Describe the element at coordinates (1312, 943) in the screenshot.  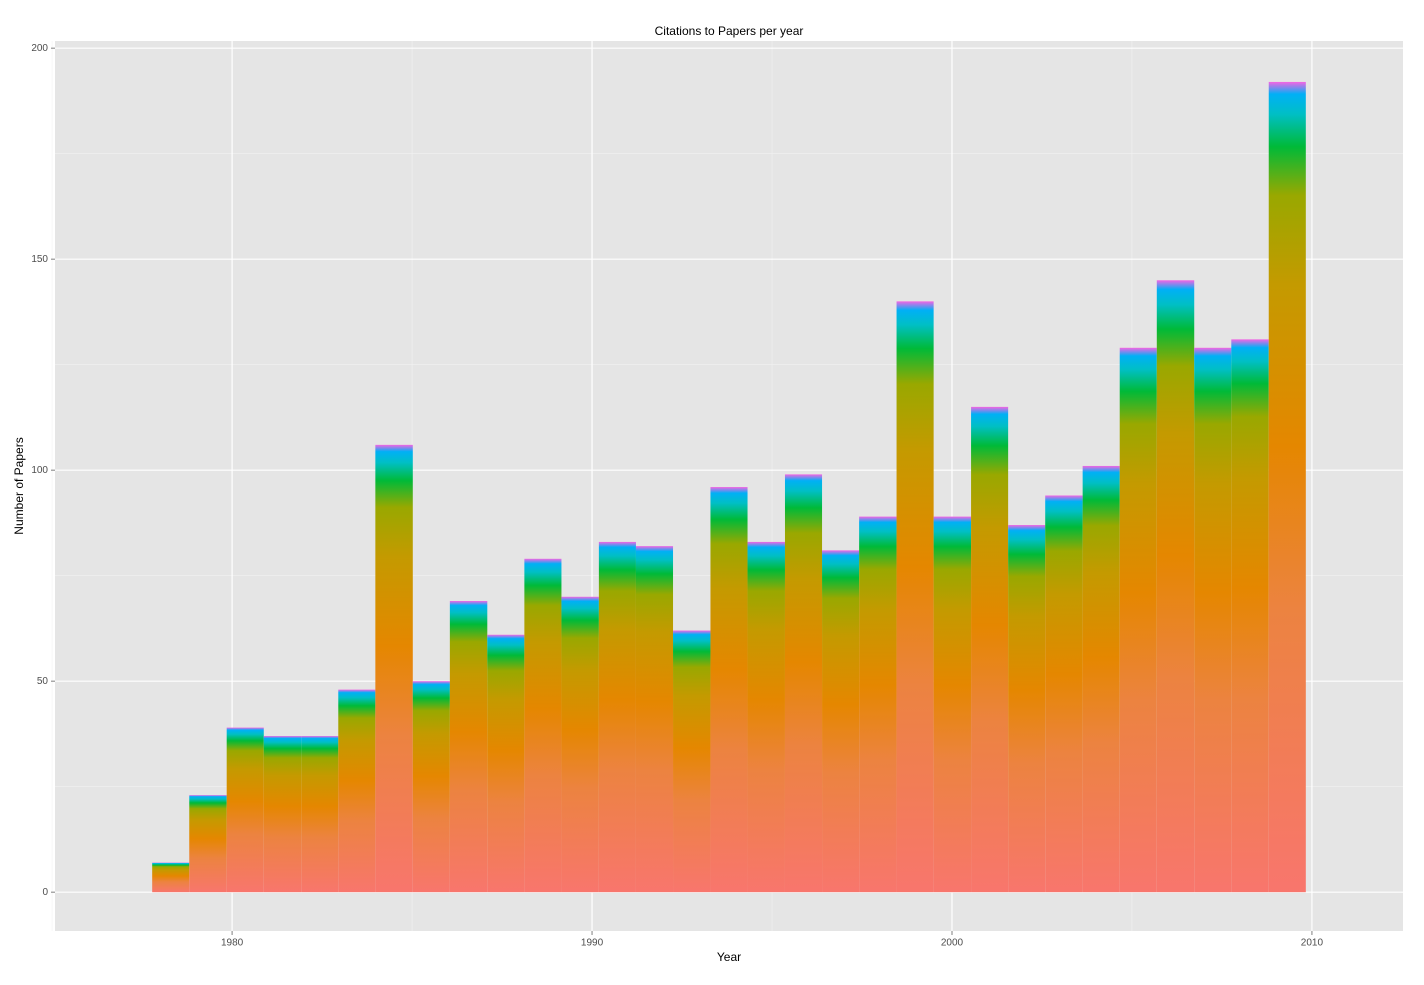
I see `x-tick-label: 2010` at that location.